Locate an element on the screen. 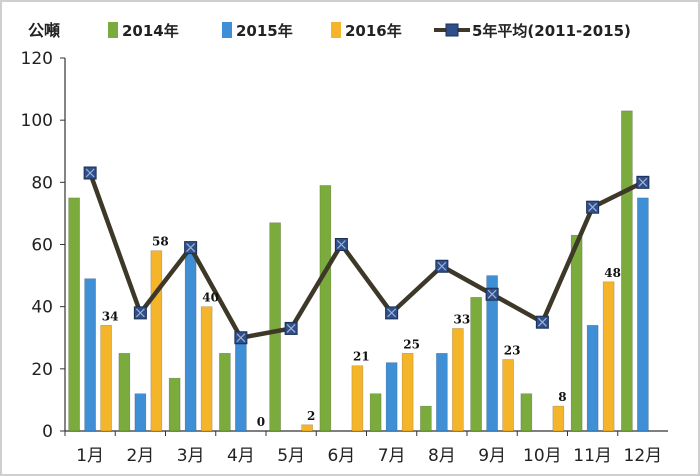  data-label: 23 is located at coordinates (512, 351).